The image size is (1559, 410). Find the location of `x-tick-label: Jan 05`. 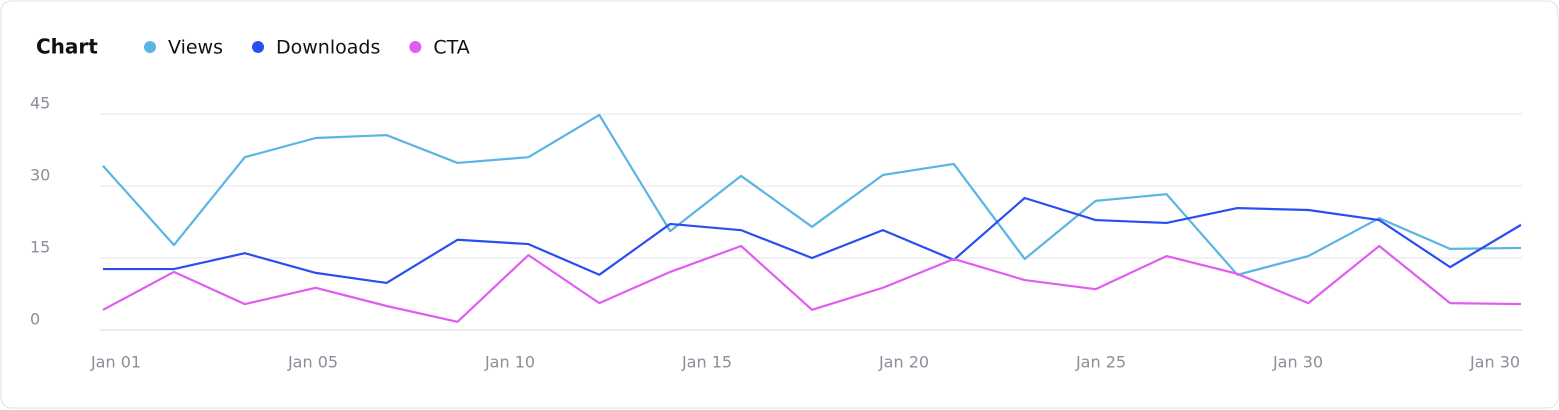

x-tick-label: Jan 05 is located at coordinates (312, 362).